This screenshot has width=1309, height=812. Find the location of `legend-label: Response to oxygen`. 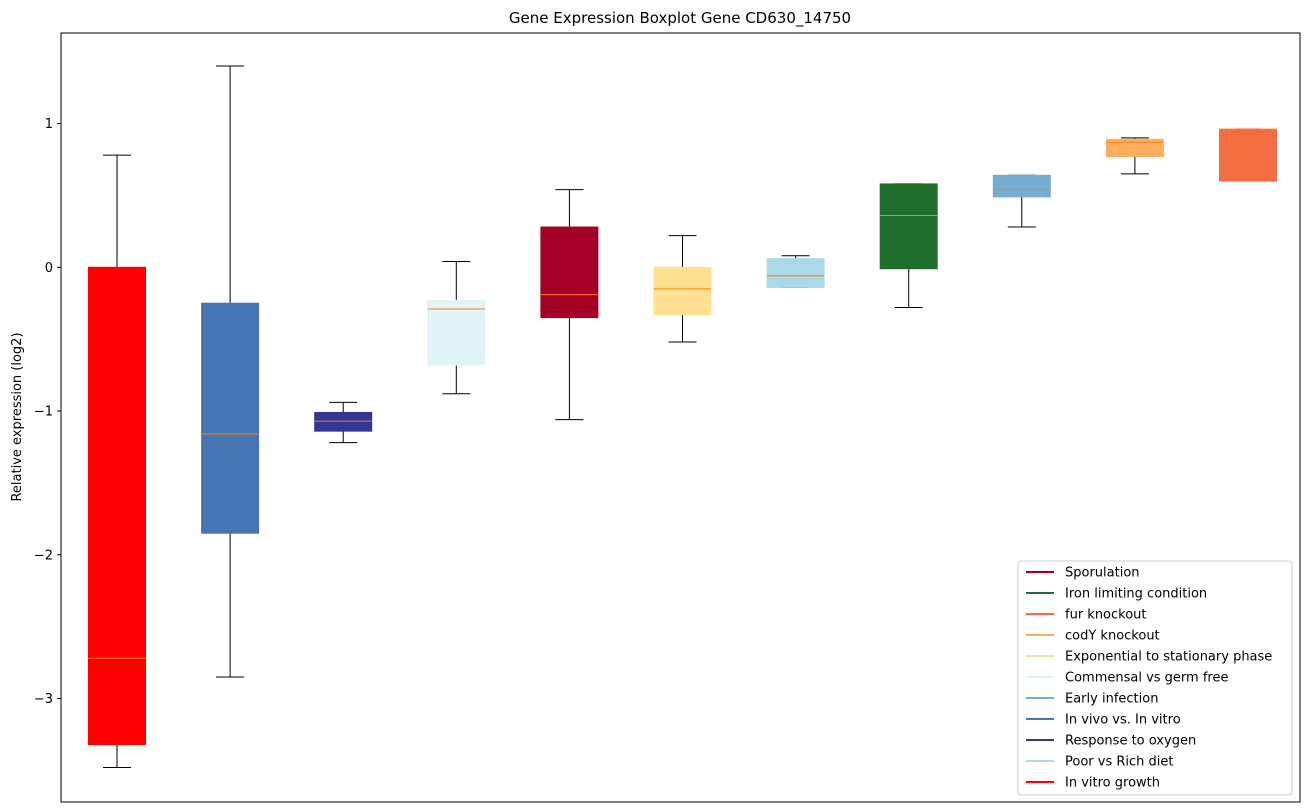

legend-label: Response to oxygen is located at coordinates (1130, 741).